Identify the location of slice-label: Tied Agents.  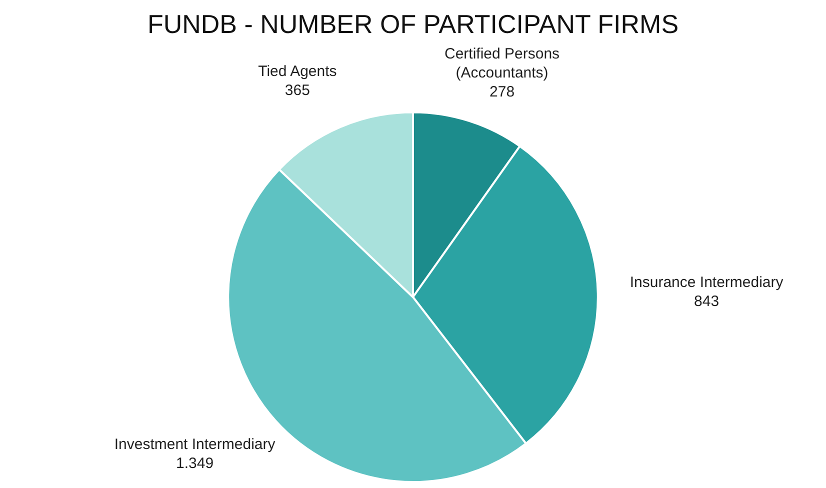
(297, 71).